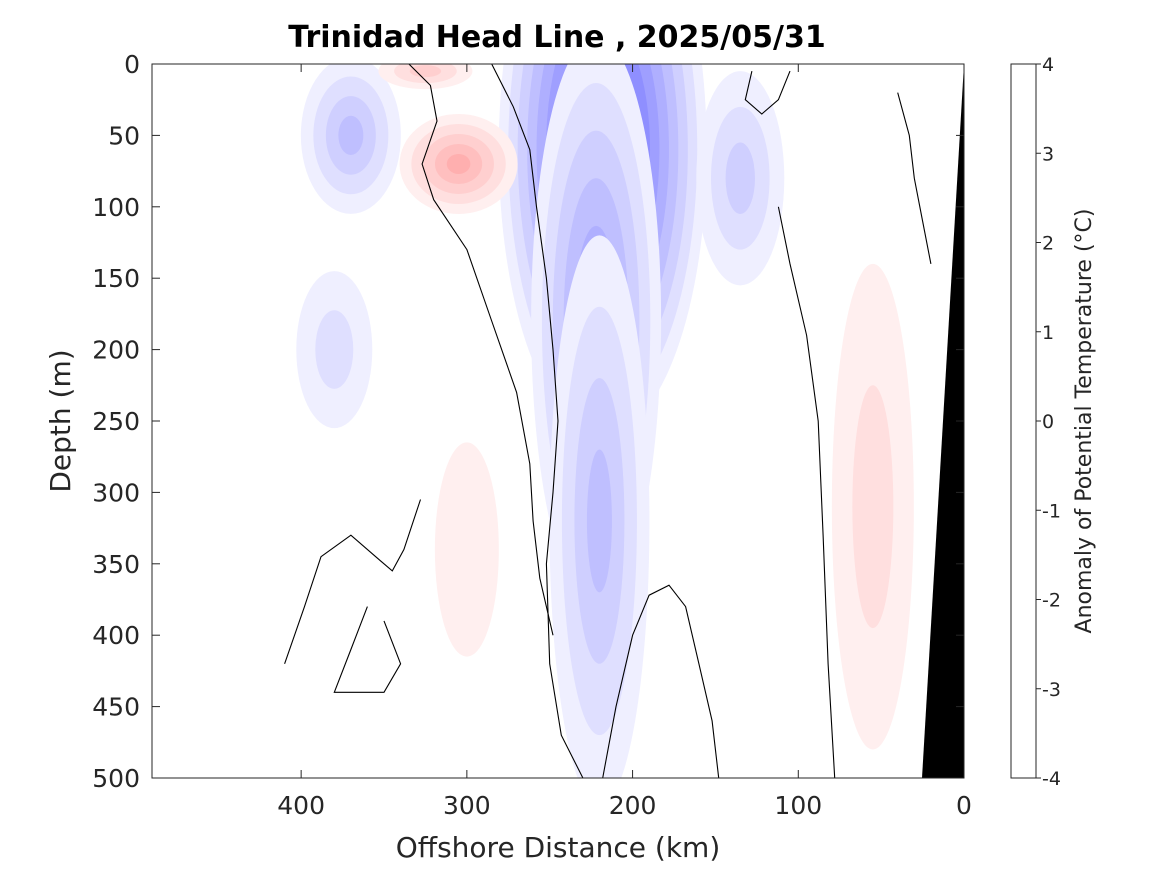 The height and width of the screenshot is (875, 1167). Describe the element at coordinates (132, 64) in the screenshot. I see `y-tick-label: 0` at that location.